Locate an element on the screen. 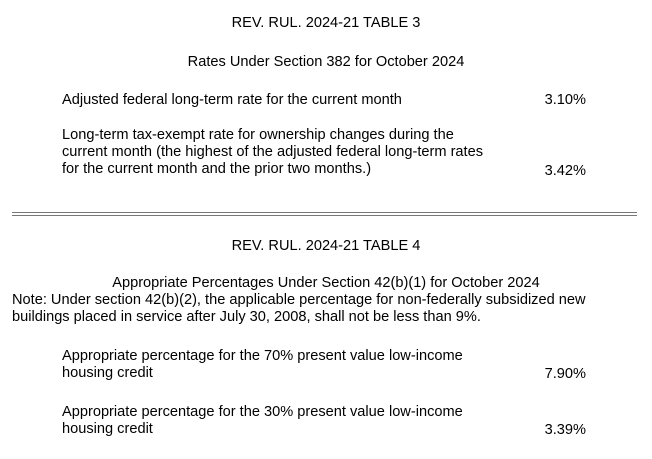 The height and width of the screenshot is (459, 652). table3-row-value: 3.42% is located at coordinates (565, 171).